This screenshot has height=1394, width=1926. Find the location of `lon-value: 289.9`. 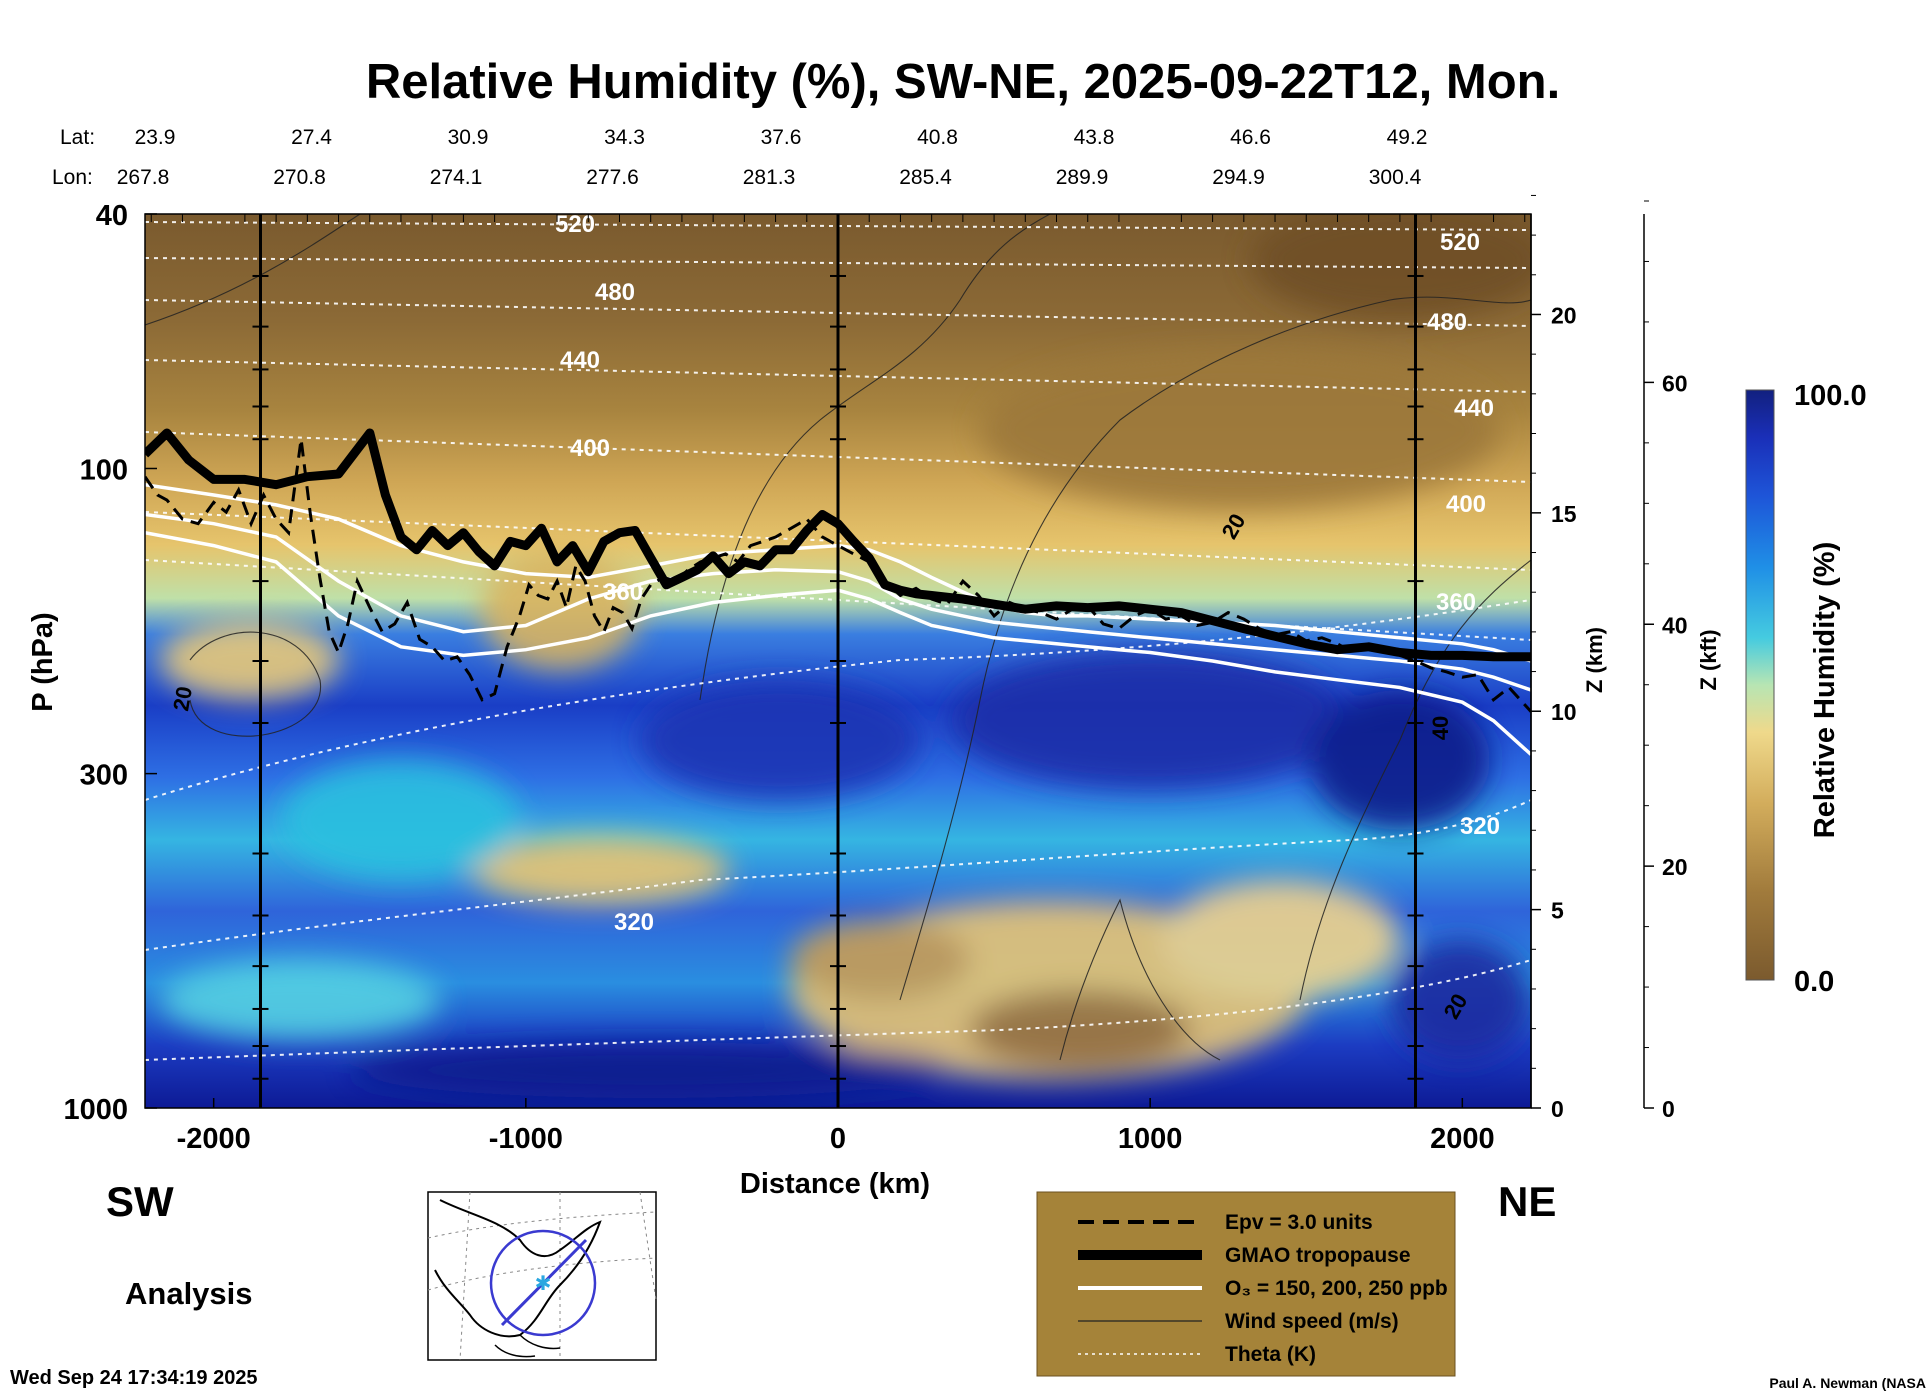

lon-value: 289.9 is located at coordinates (1082, 177).